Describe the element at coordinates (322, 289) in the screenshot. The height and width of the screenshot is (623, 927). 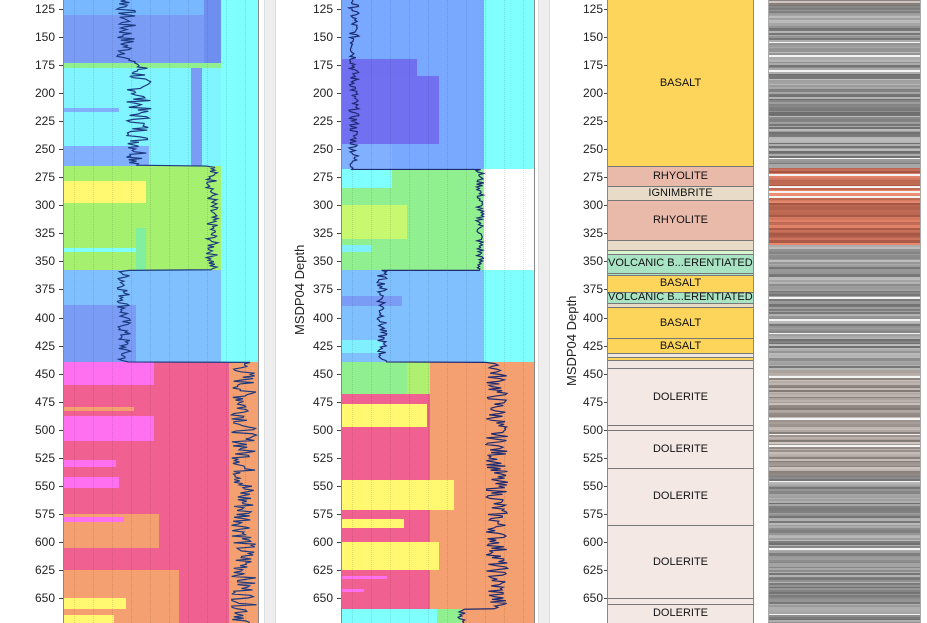
I see `y-tick-label: 375` at that location.